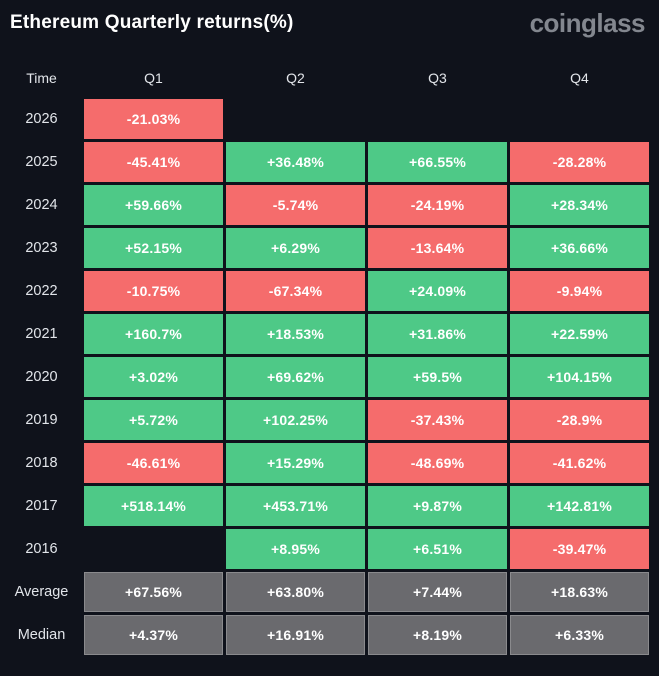 The height and width of the screenshot is (676, 659). What do you see at coordinates (41, 377) in the screenshot?
I see `row-label-2020: 2020` at bounding box center [41, 377].